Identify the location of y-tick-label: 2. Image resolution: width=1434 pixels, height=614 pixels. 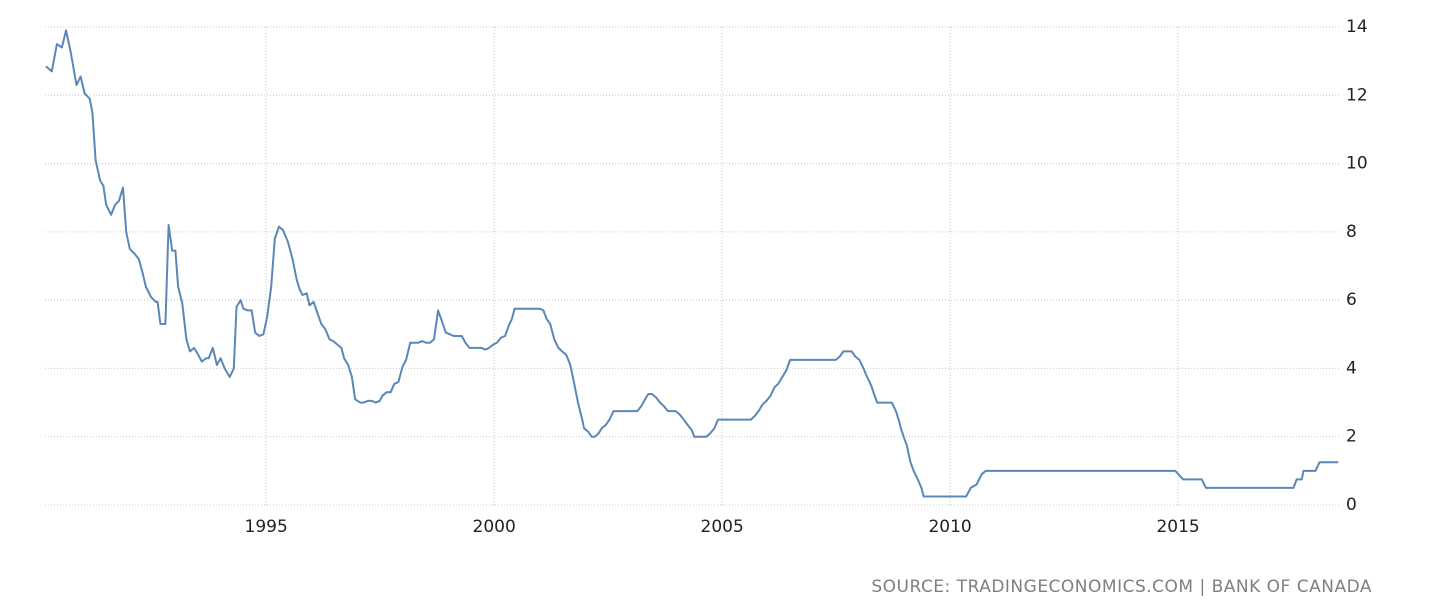
(1351, 437).